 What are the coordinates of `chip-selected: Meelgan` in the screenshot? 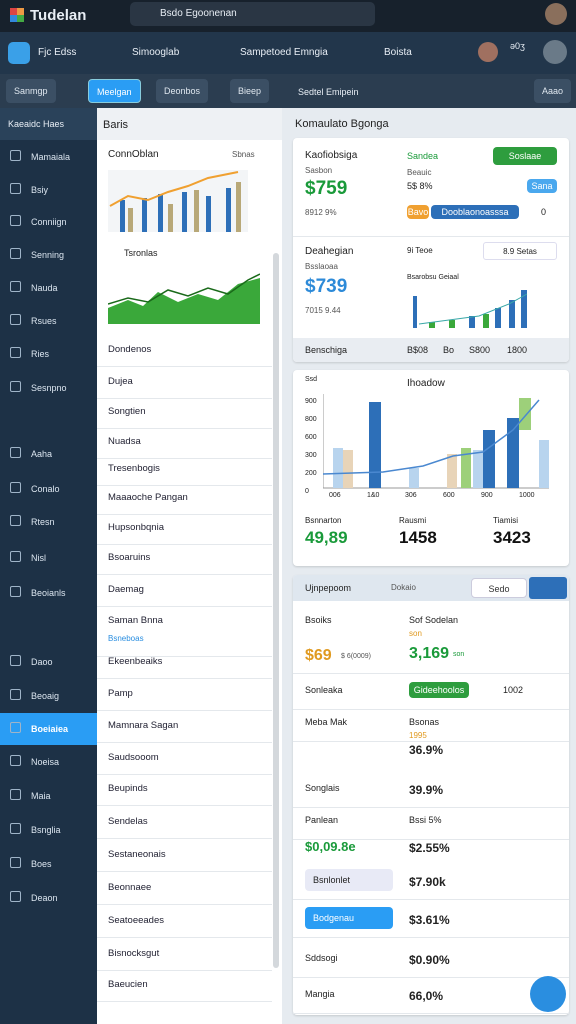 It's located at (114, 91).